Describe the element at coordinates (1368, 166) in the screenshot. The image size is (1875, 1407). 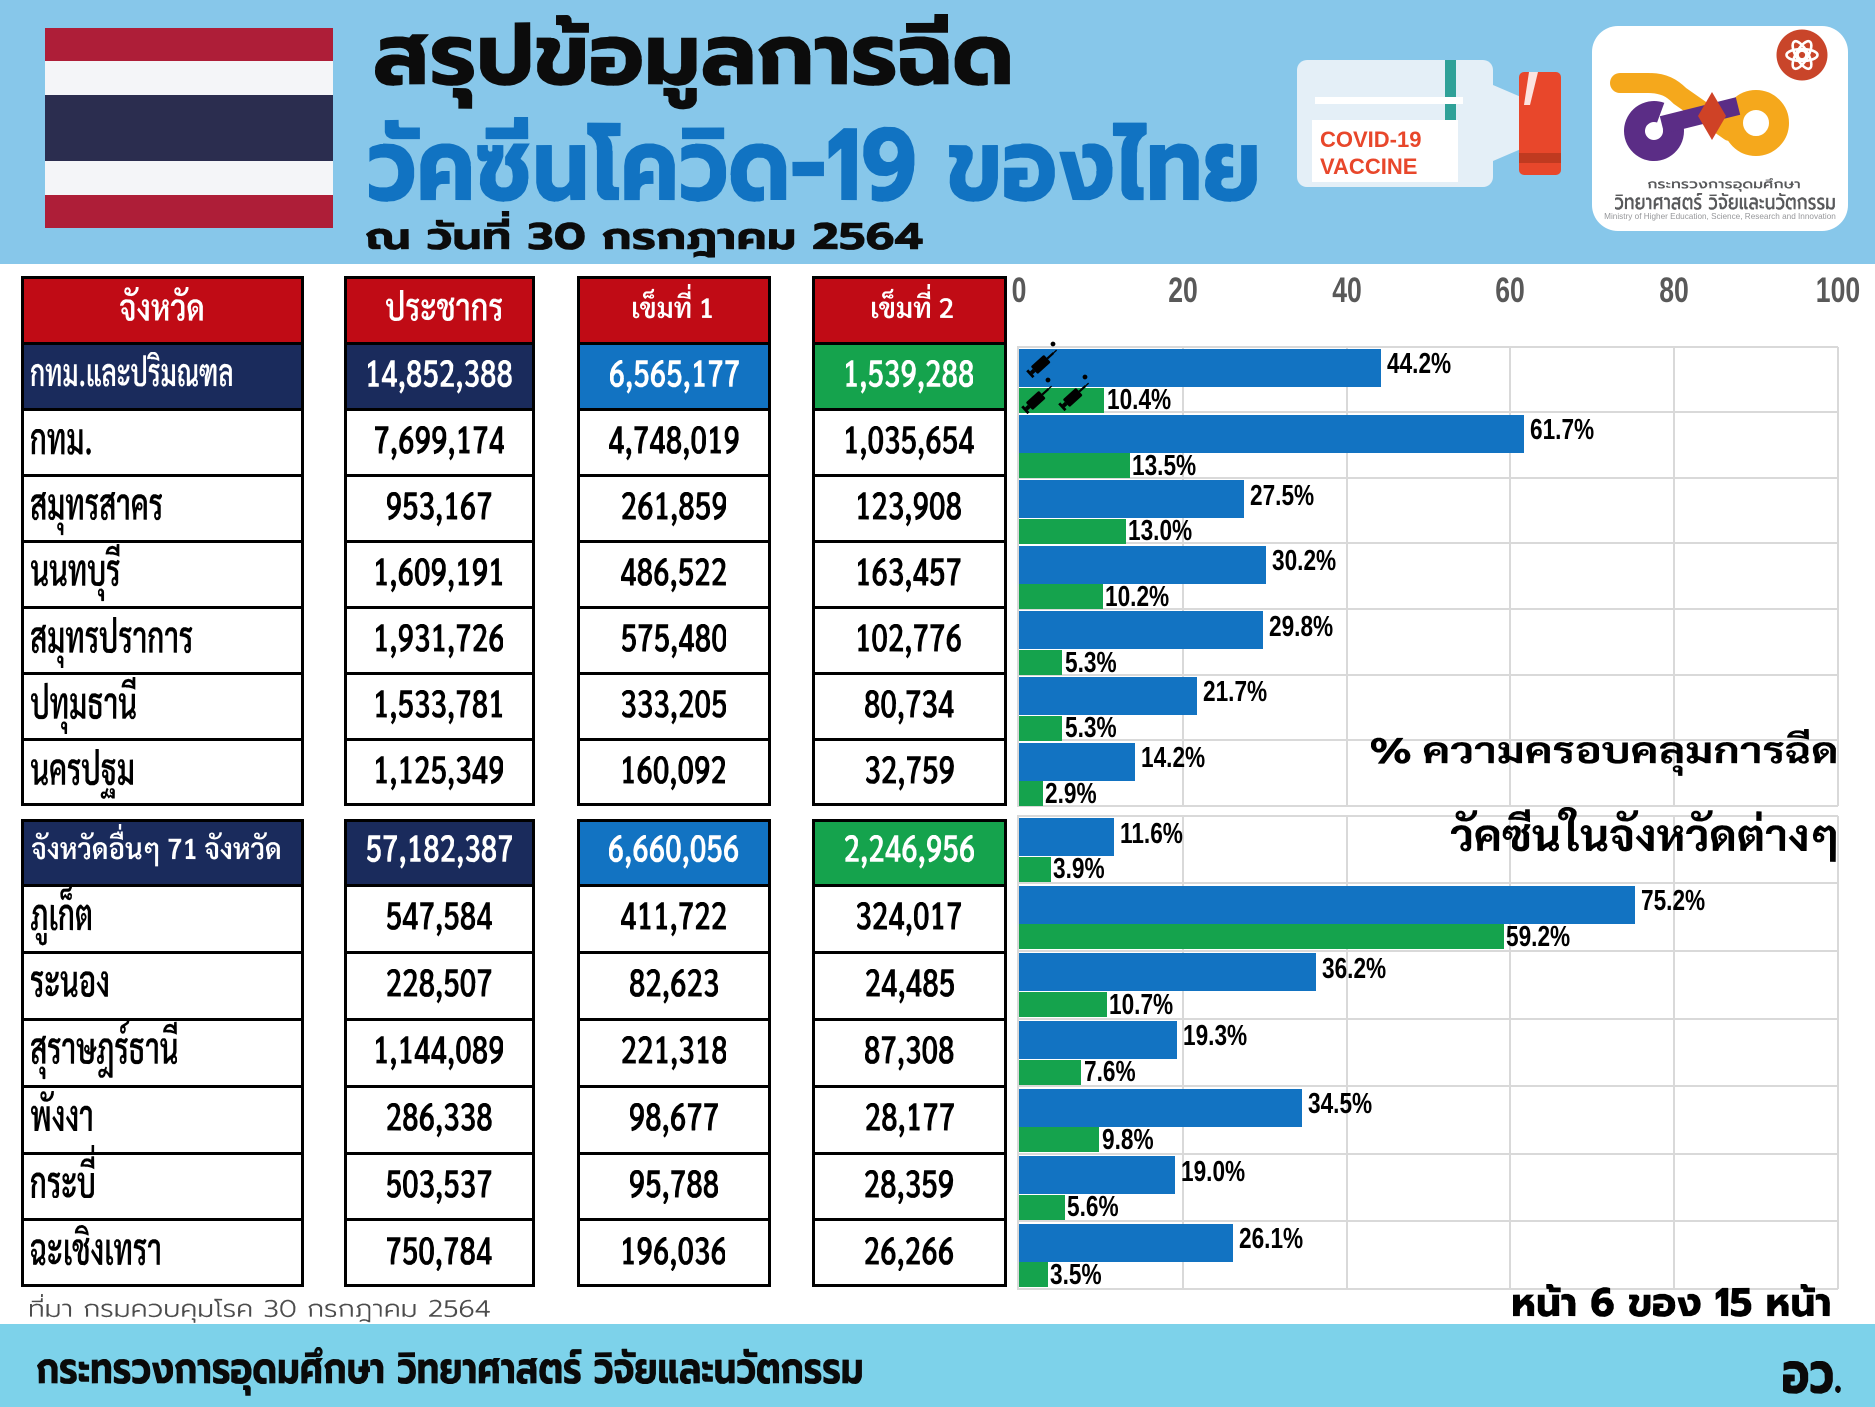
I see `svg-text: VACCINE` at that location.